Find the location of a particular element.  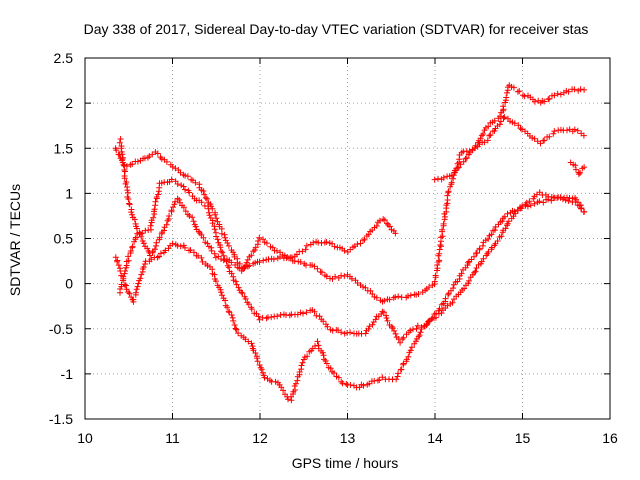

x-tick-label: 15 is located at coordinates (523, 438).